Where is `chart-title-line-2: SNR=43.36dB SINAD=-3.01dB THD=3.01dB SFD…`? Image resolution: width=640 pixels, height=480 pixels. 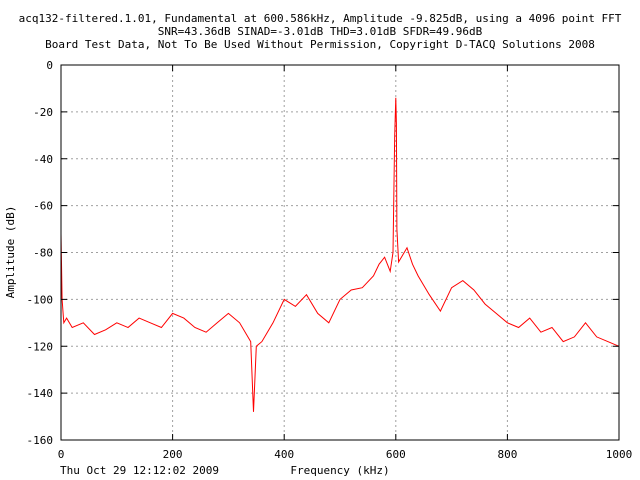 chart-title-line-2: SNR=43.36dB SINAD=-3.01dB THD=3.01dB SFD… is located at coordinates (320, 31).